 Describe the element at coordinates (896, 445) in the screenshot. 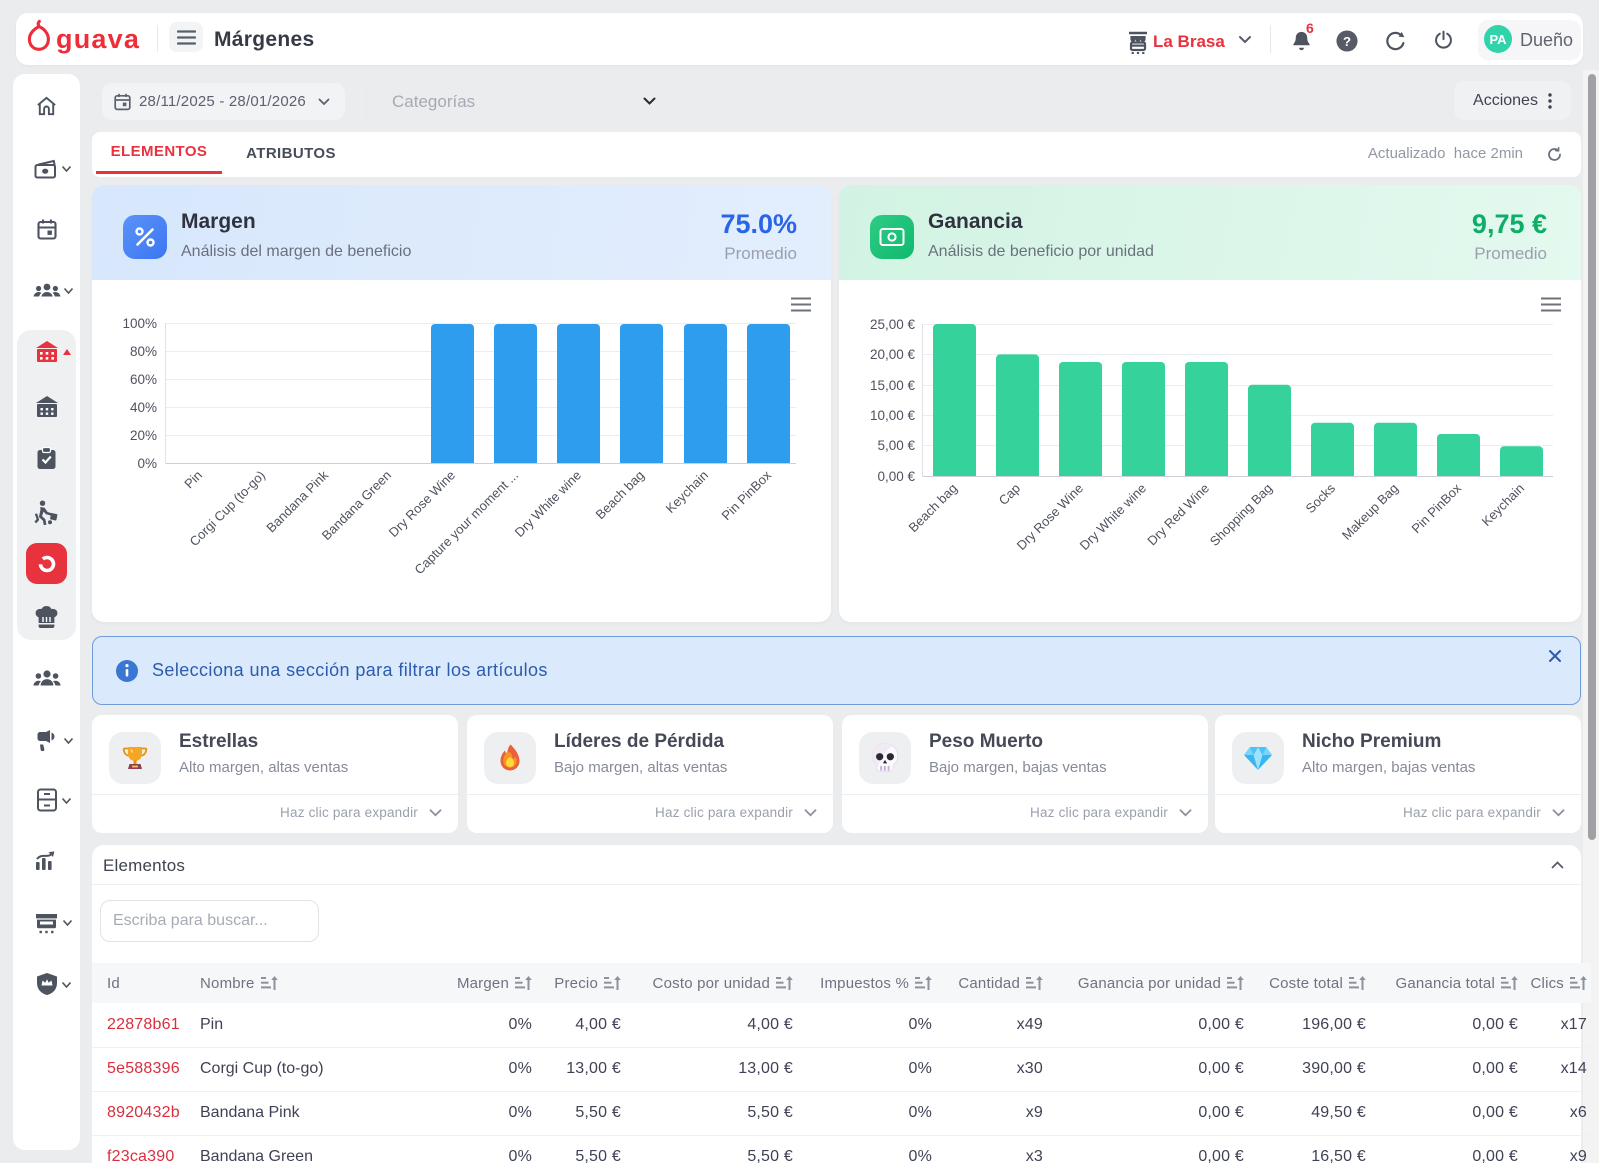

I see `svg-text: 5,00 €` at that location.